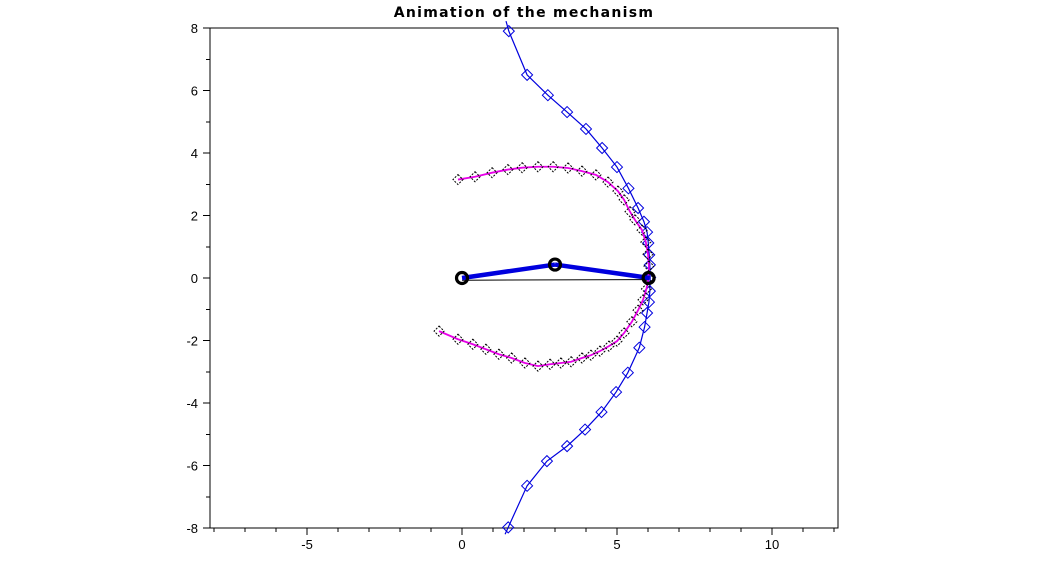  I want to click on y-tick-label: -4, so click(192, 403).